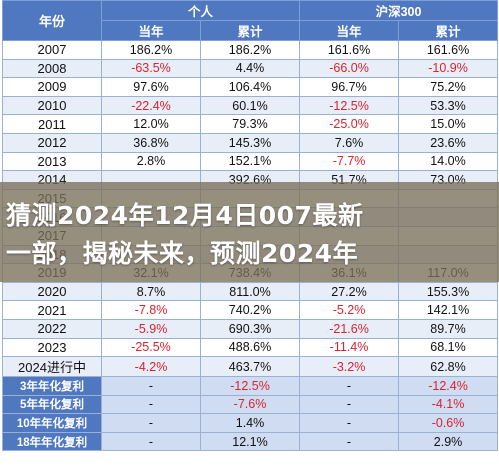  I want to click on banner-title-line-1: 猜测2024年12月4日007最新, so click(185, 215).